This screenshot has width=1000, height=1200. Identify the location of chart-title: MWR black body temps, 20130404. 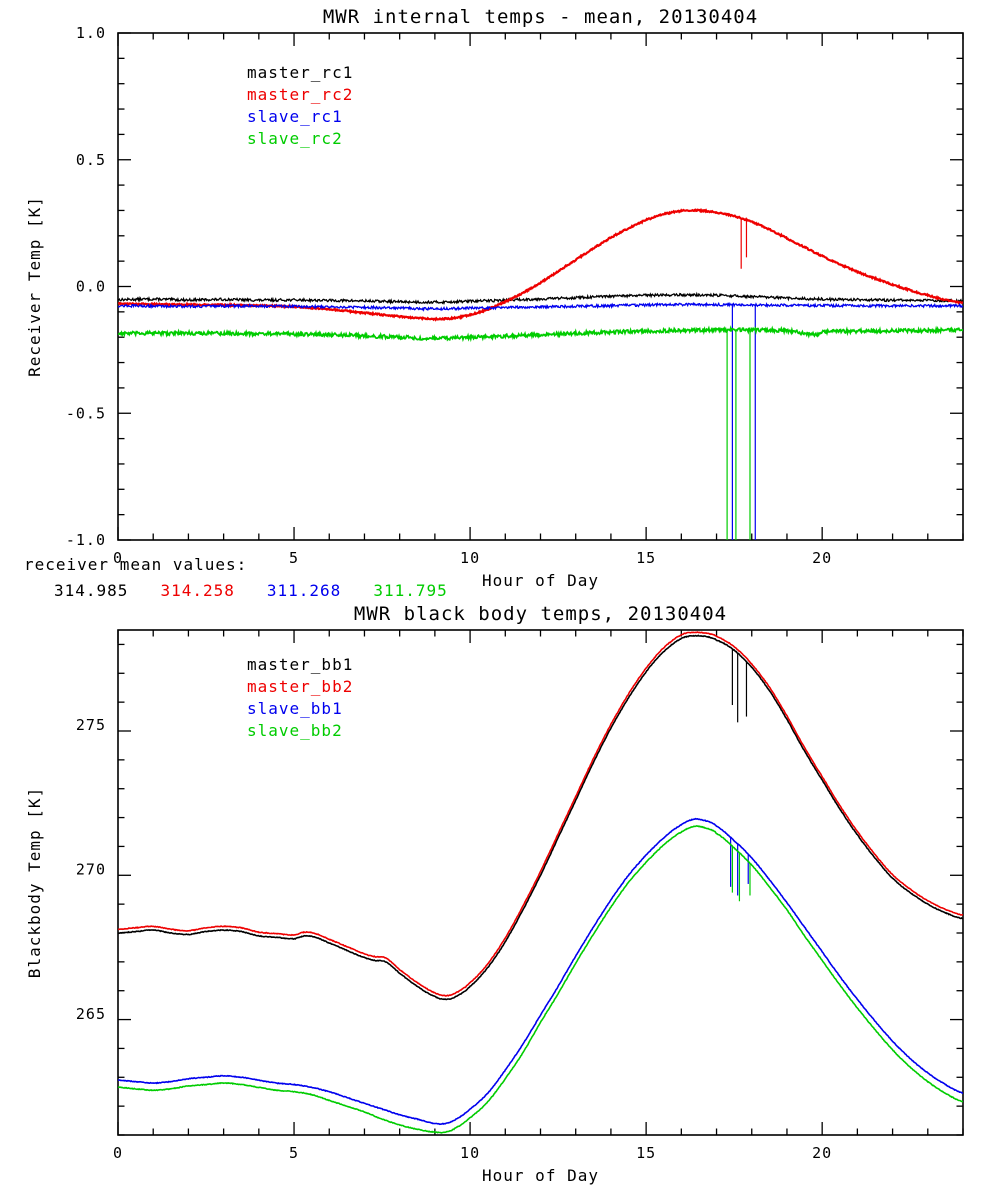
(540, 614).